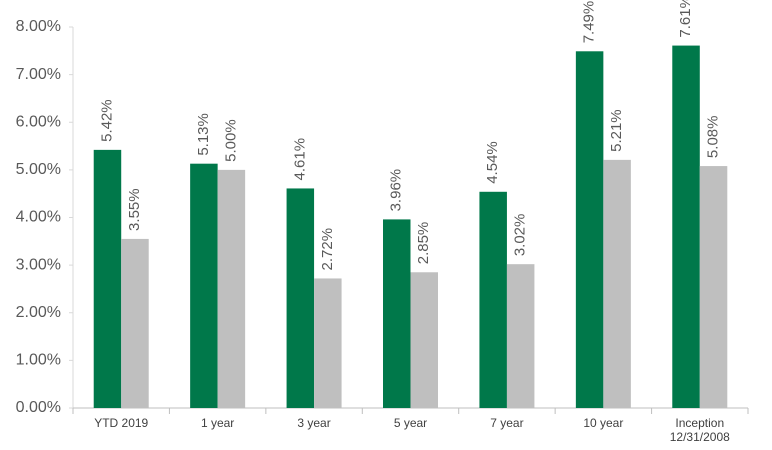 The width and height of the screenshot is (772, 450). I want to click on y-tick-label: 0.00%, so click(38, 407).